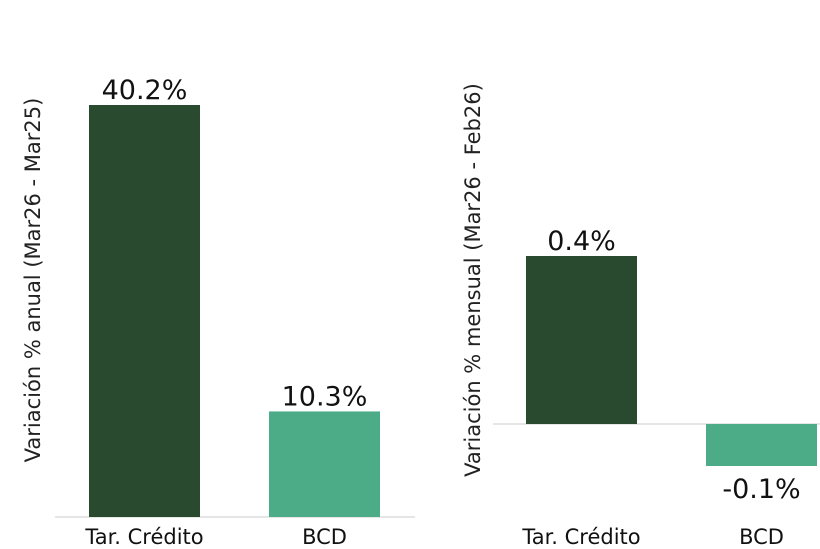  What do you see at coordinates (33, 280) in the screenshot?
I see `y-axis-label: Variación % anual (Mar26 - Mar25)` at bounding box center [33, 280].